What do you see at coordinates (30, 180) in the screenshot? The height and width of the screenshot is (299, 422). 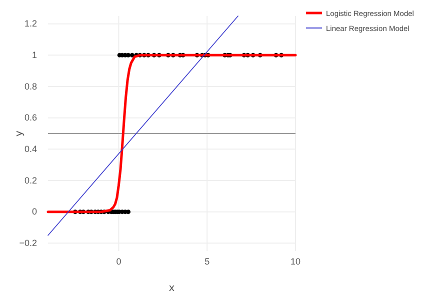 I see `y-tick-label: 0.2` at bounding box center [30, 180].